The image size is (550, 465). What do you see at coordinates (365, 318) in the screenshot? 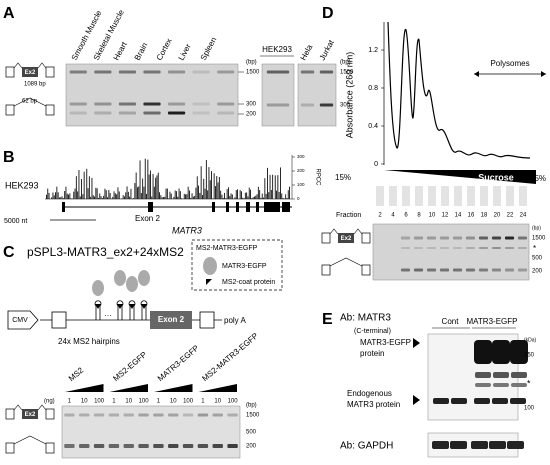
I see `label: Ab: MATR3` at bounding box center [365, 318].